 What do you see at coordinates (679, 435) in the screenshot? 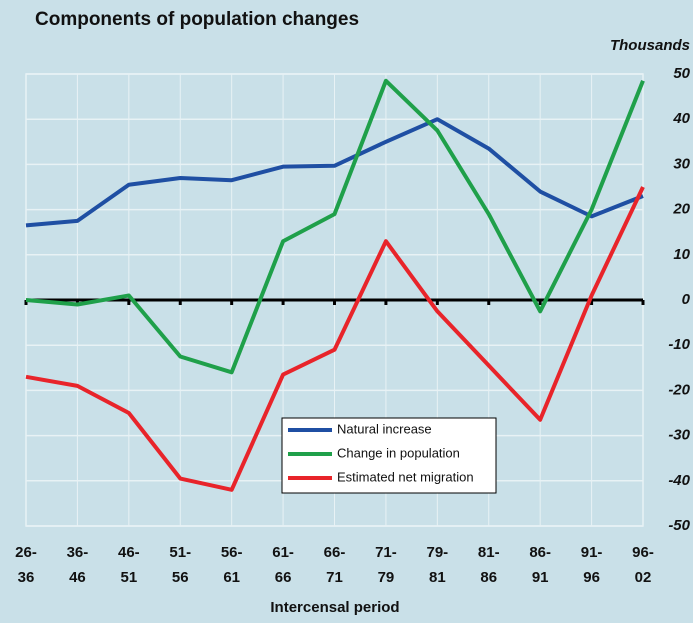
I see `y-tick-label: -30` at bounding box center [679, 435].